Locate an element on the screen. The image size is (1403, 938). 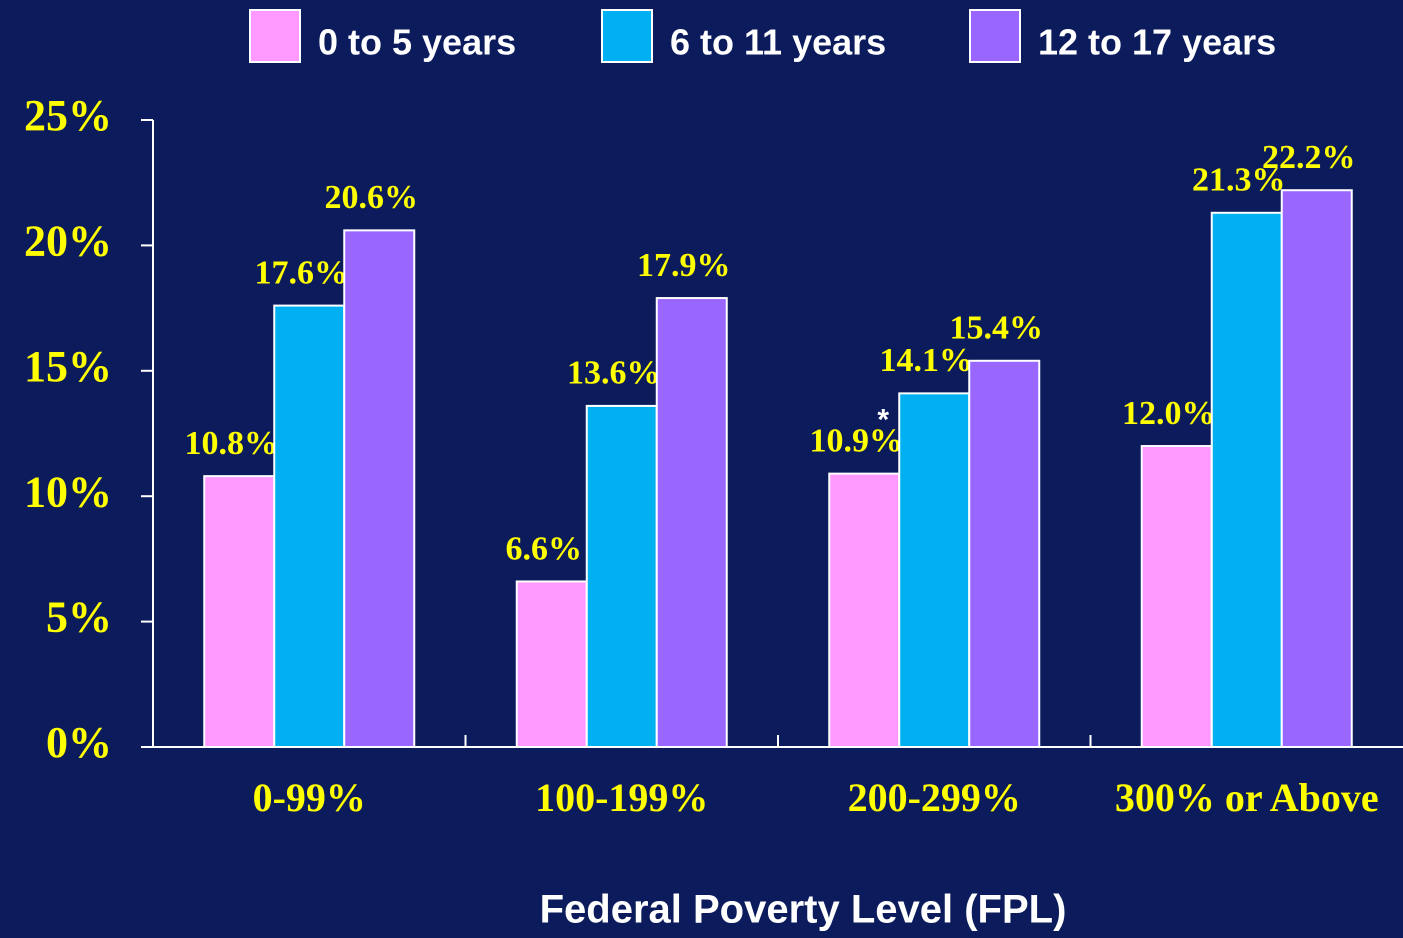
x-axis-title: Federal Poverty Level (FPL) is located at coordinates (803, 910).